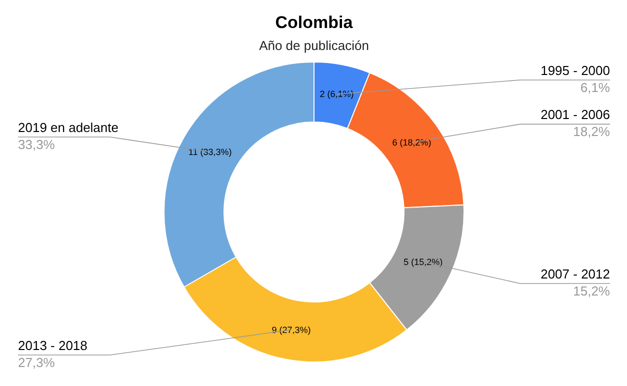  I want to click on slice-label: 2007 - 2012, so click(575, 274).